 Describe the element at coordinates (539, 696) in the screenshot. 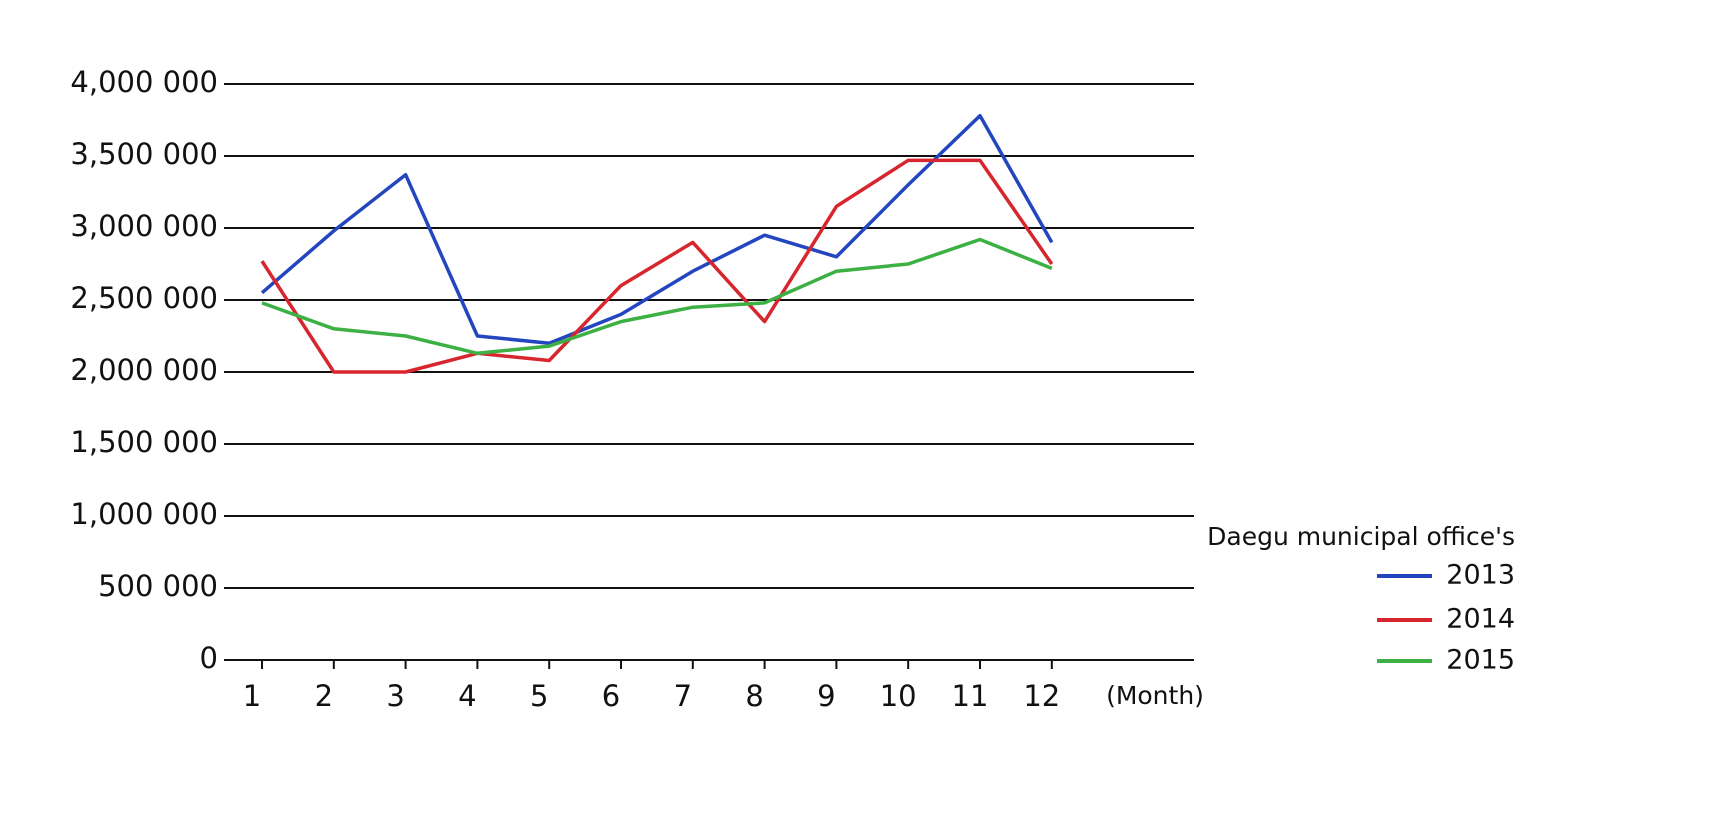

I see `x-tick-label: 5` at that location.